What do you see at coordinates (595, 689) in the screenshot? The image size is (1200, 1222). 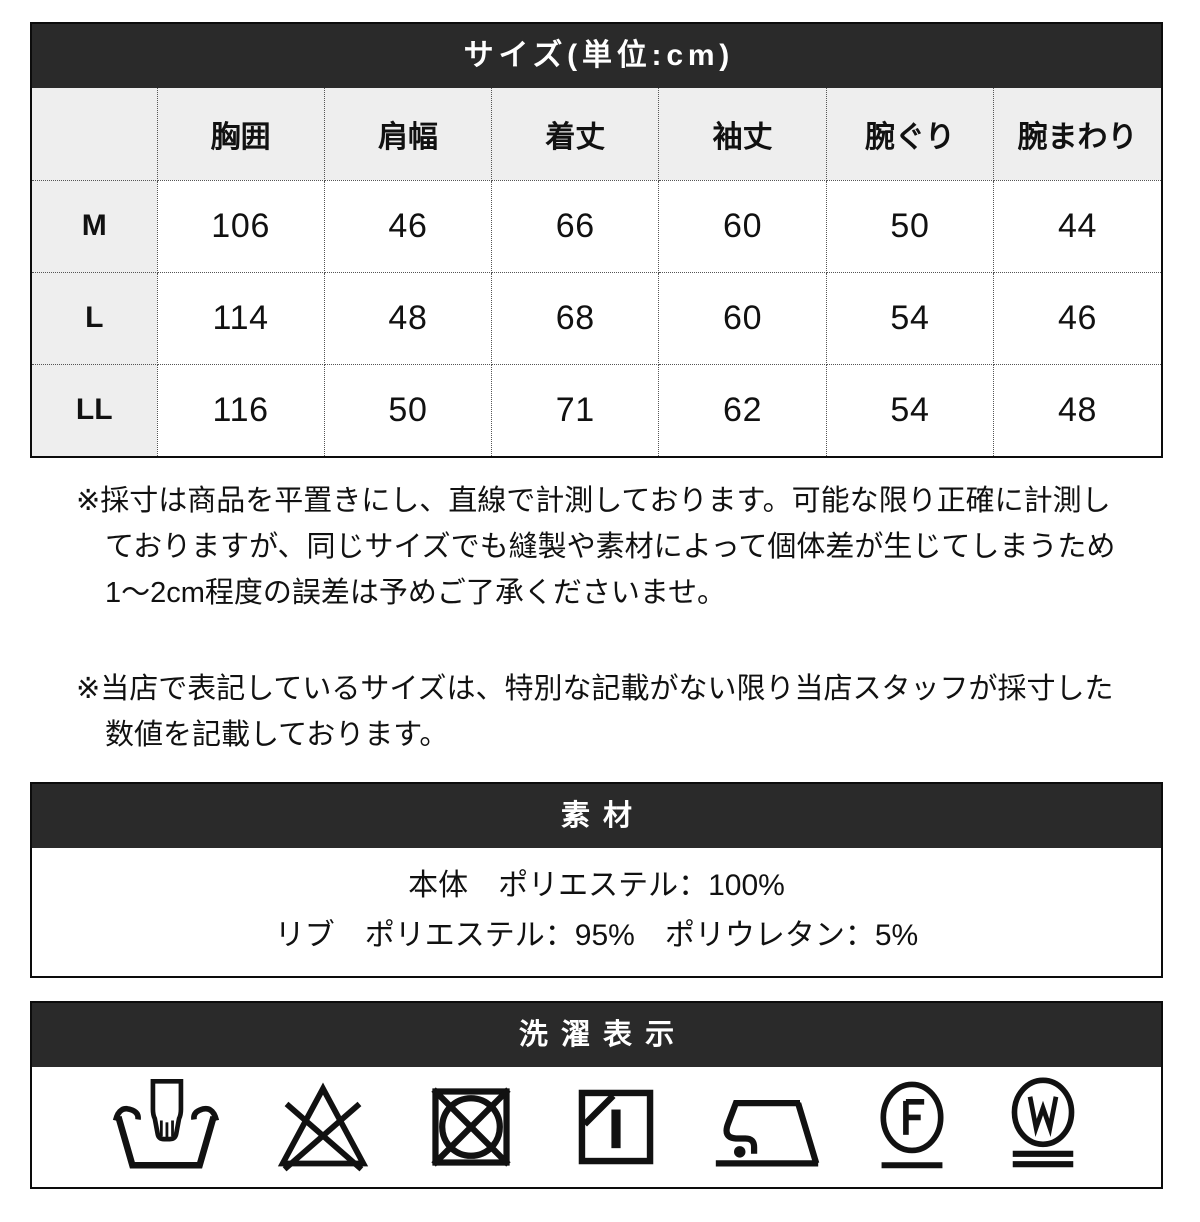 I see `note-line: ※当店で表記しているサイズは、特別な記載がない限り当店スタッフが採寸した` at bounding box center [595, 689].